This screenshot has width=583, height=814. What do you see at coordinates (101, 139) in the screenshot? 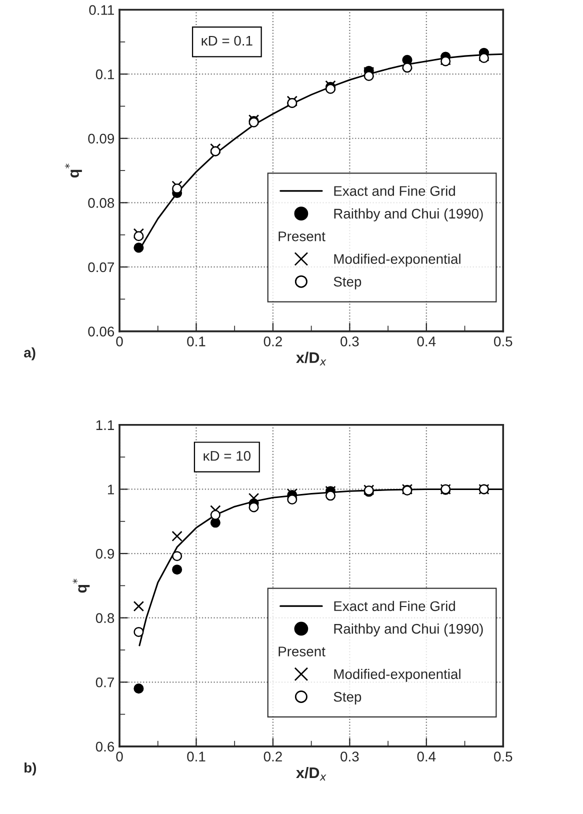
I see `y-tick-label: 0.09` at bounding box center [101, 139].